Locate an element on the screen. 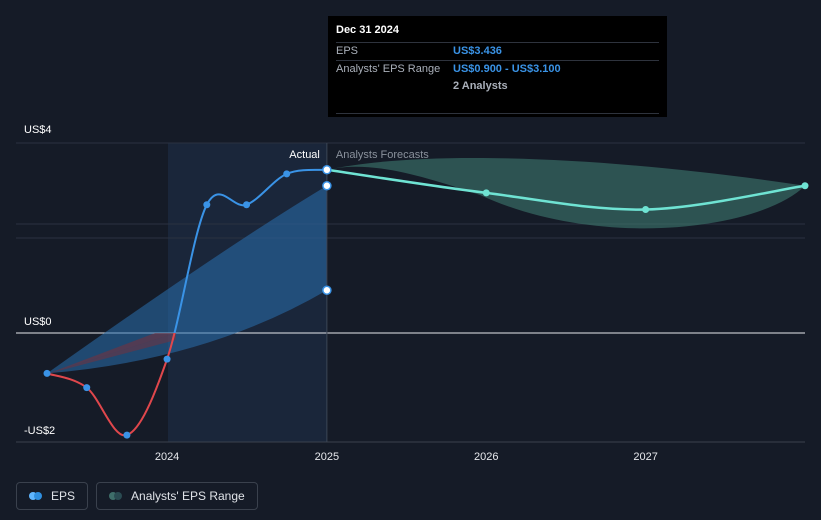  tooltip-eps-row: EPS US$3.436 is located at coordinates (497, 51).